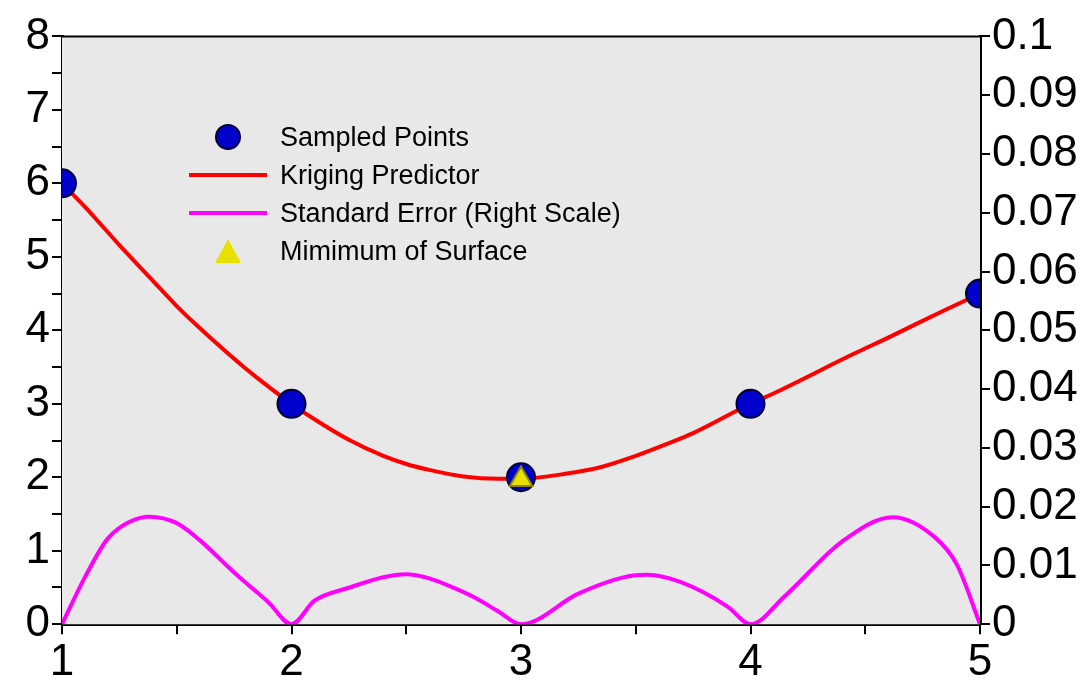  Describe the element at coordinates (37, 474) in the screenshot. I see `y-tick-label: 2` at that location.